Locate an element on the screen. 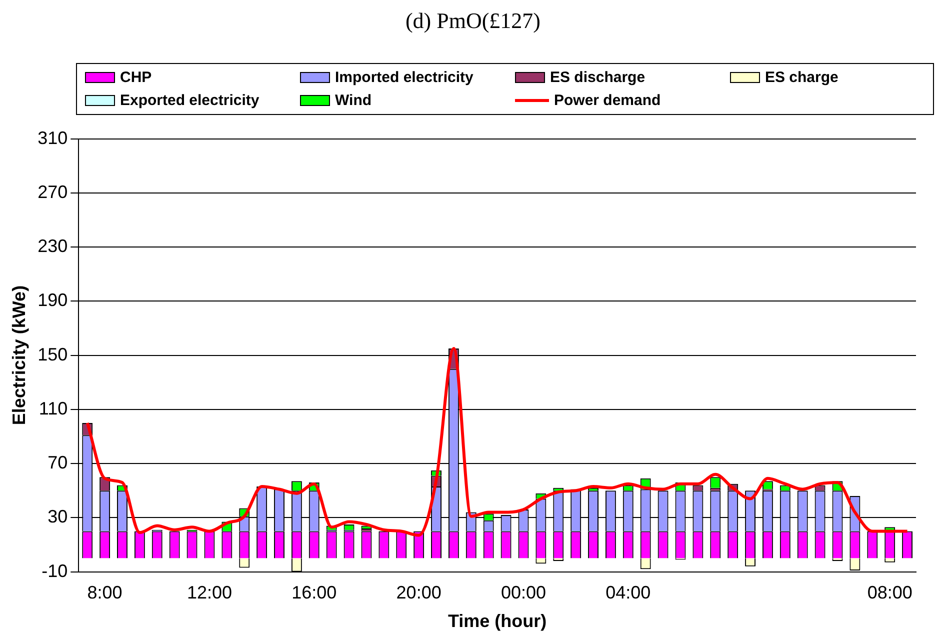 Image resolution: width=946 pixels, height=637 pixels. y-tick-label: 150 is located at coordinates (53, 354).